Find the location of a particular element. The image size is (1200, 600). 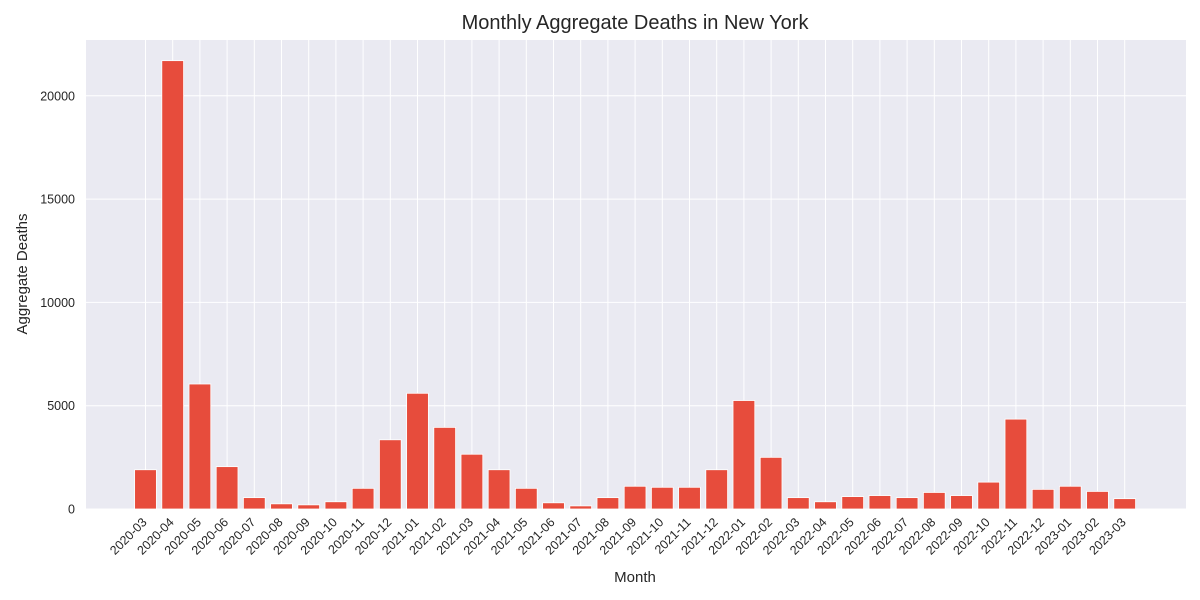

y-tick-label: 20000 is located at coordinates (57, 96).